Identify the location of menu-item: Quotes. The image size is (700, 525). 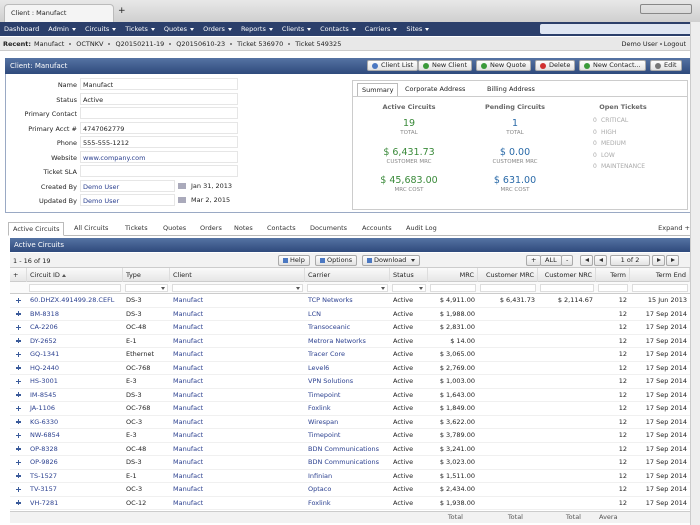
(179, 29).